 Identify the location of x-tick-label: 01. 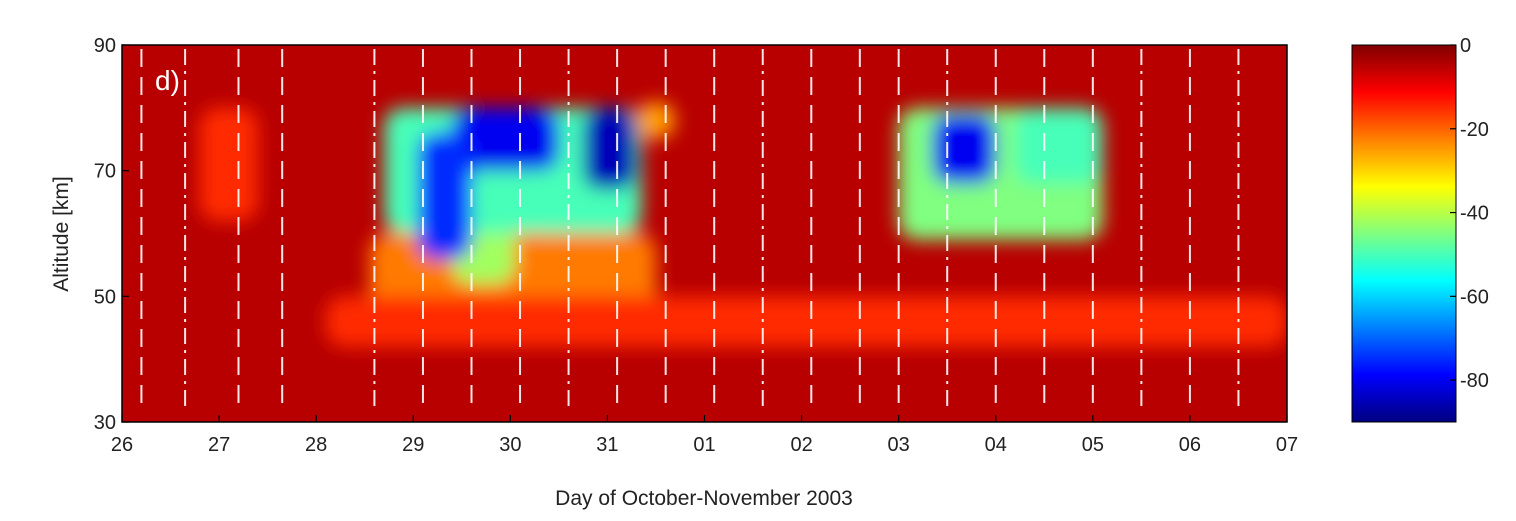
(704, 445).